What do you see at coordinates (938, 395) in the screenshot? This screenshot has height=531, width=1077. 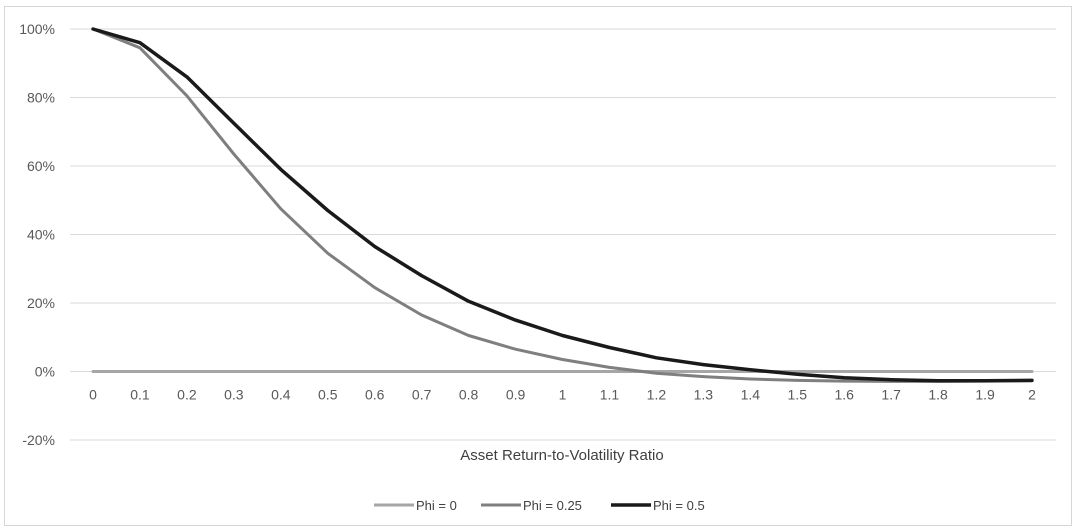 I see `x-tick-label: 1.8` at bounding box center [938, 395].